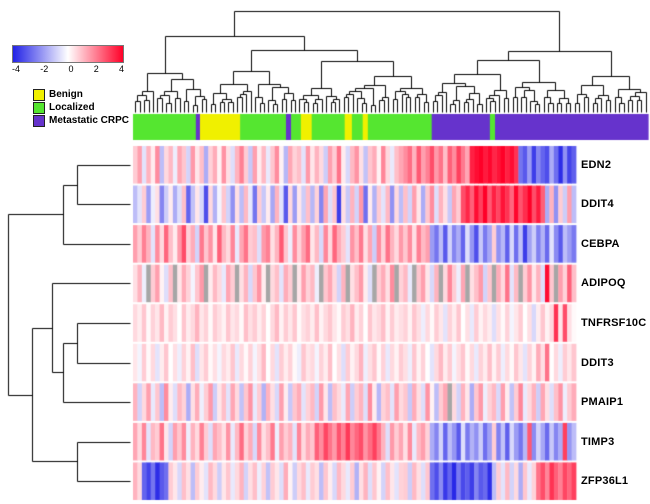 Image resolution: width=650 pixels, height=504 pixels. I want to click on color-scale-ticks: -4 -2 0 2 4, so click(68, 69).